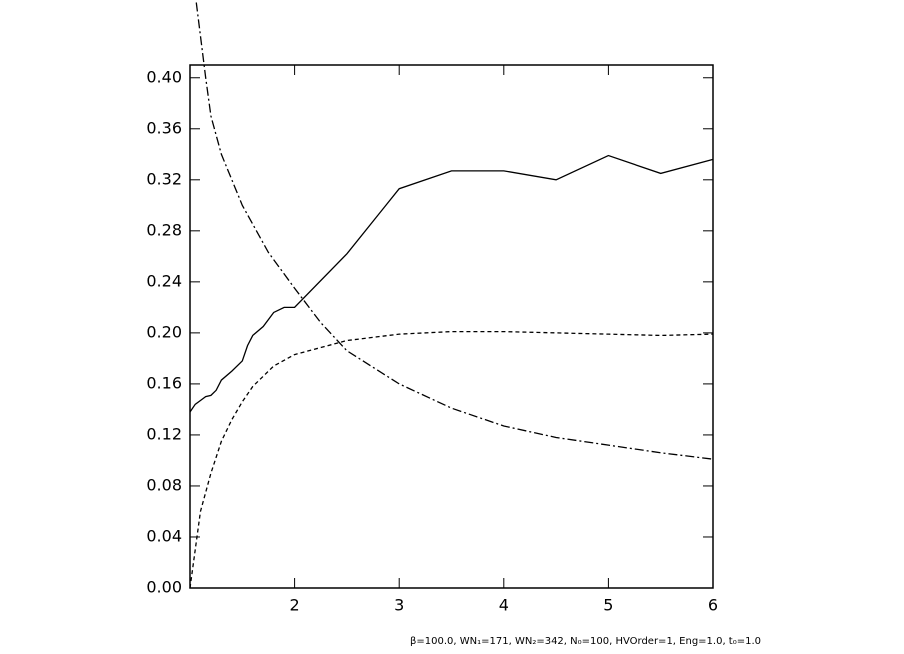  Describe the element at coordinates (164, 331) in the screenshot. I see `y-tick-label: 0.20` at that location.